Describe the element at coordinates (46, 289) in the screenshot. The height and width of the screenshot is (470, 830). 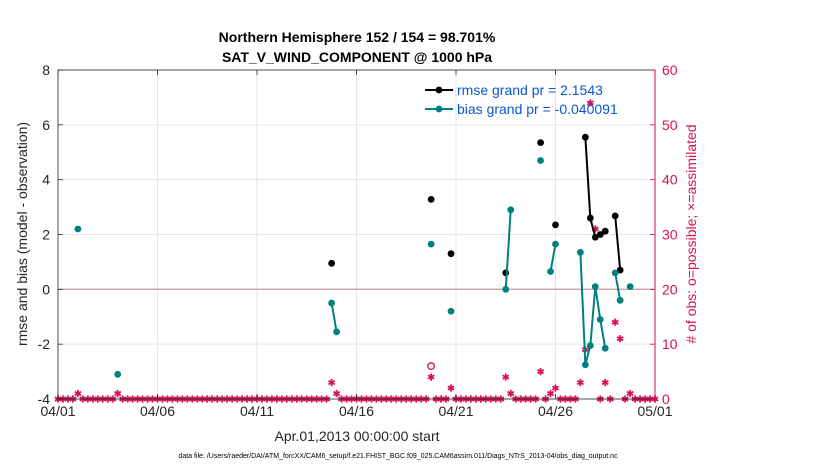
I see `y-tick-label: 0` at that location.